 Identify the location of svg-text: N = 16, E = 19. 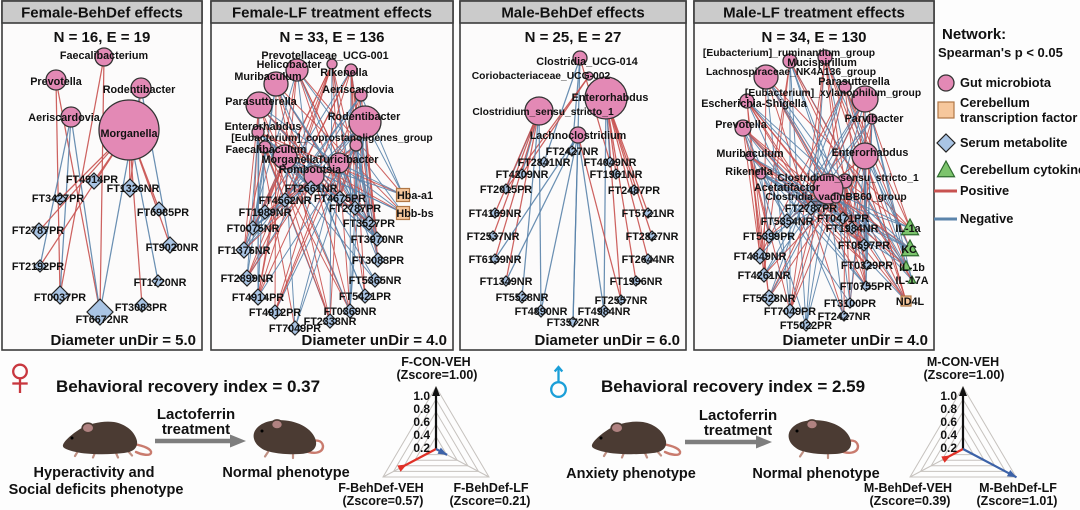
(102, 37).